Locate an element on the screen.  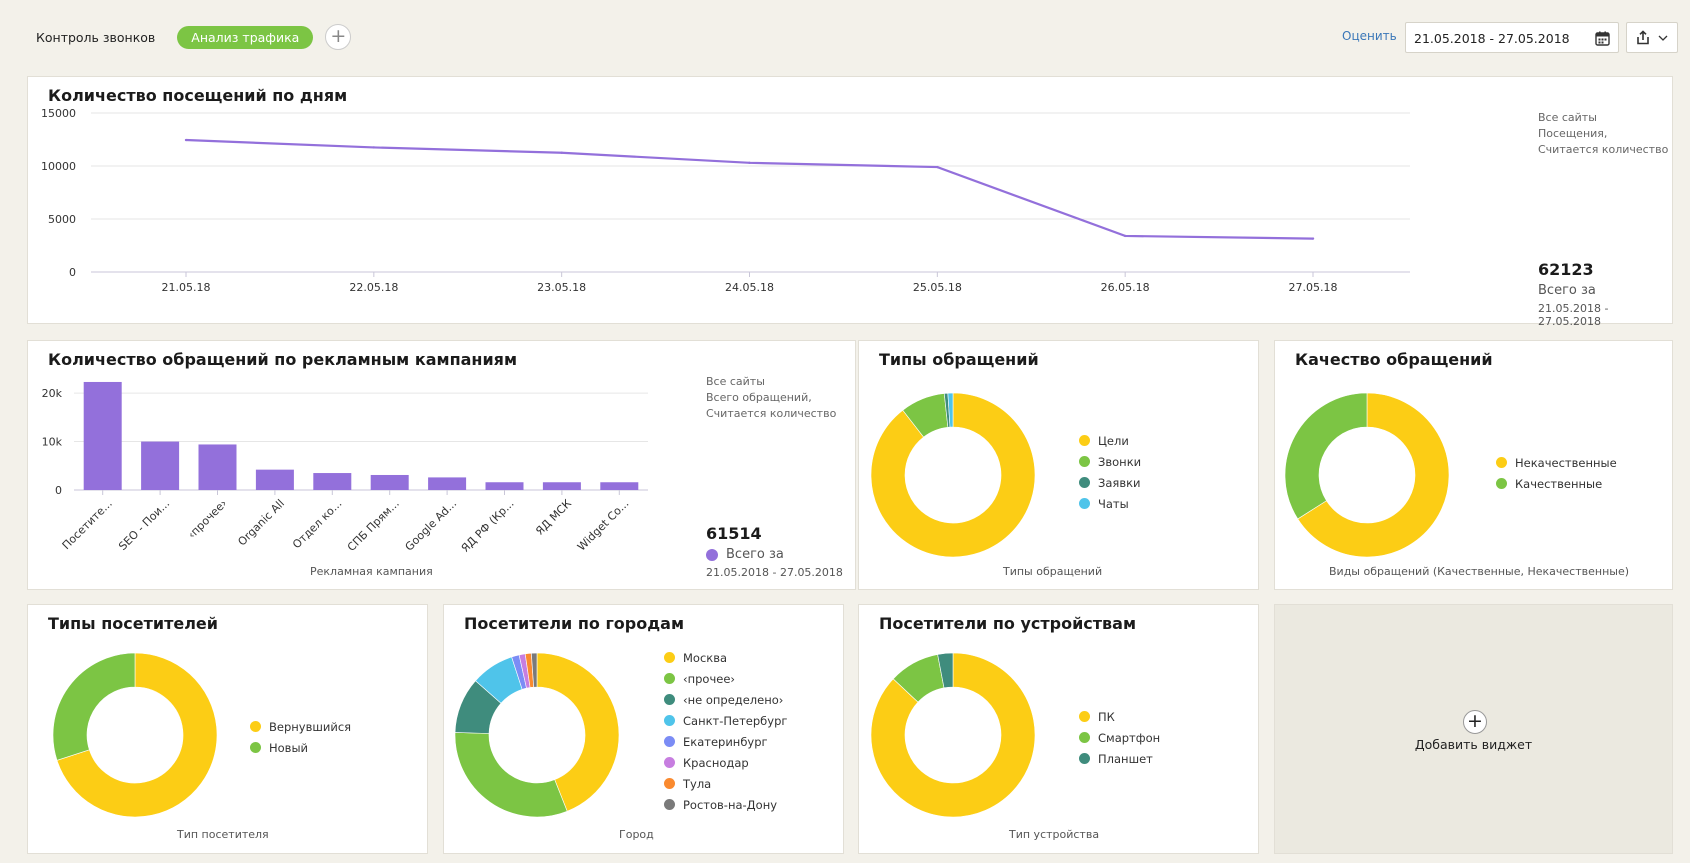
legend-item: Тула is located at coordinates (725, 783).